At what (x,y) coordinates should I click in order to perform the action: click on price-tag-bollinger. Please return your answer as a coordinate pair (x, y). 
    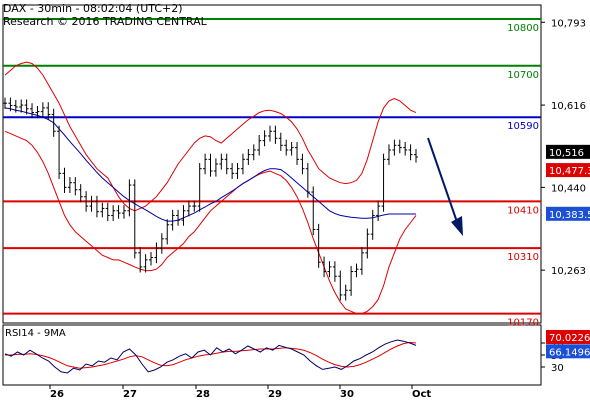
    Looking at the image, I should click on (568, 170).